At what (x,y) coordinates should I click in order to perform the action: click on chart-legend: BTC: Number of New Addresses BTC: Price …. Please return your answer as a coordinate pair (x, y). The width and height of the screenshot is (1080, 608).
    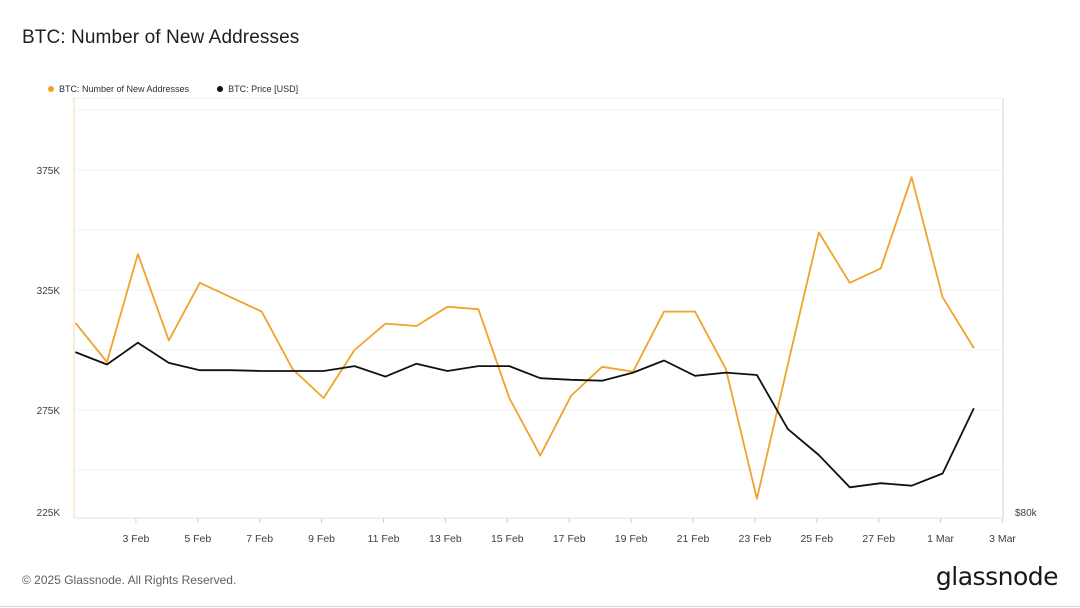
    Looking at the image, I should click on (173, 89).